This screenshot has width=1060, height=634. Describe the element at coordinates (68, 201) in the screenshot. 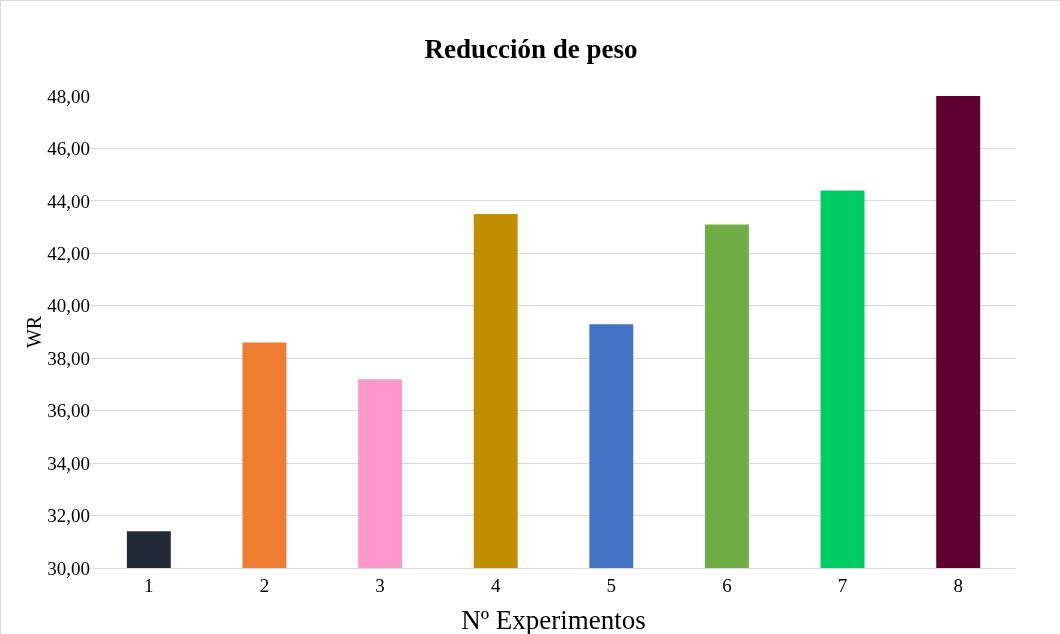

I see `y-tick-label: 44,00` at that location.